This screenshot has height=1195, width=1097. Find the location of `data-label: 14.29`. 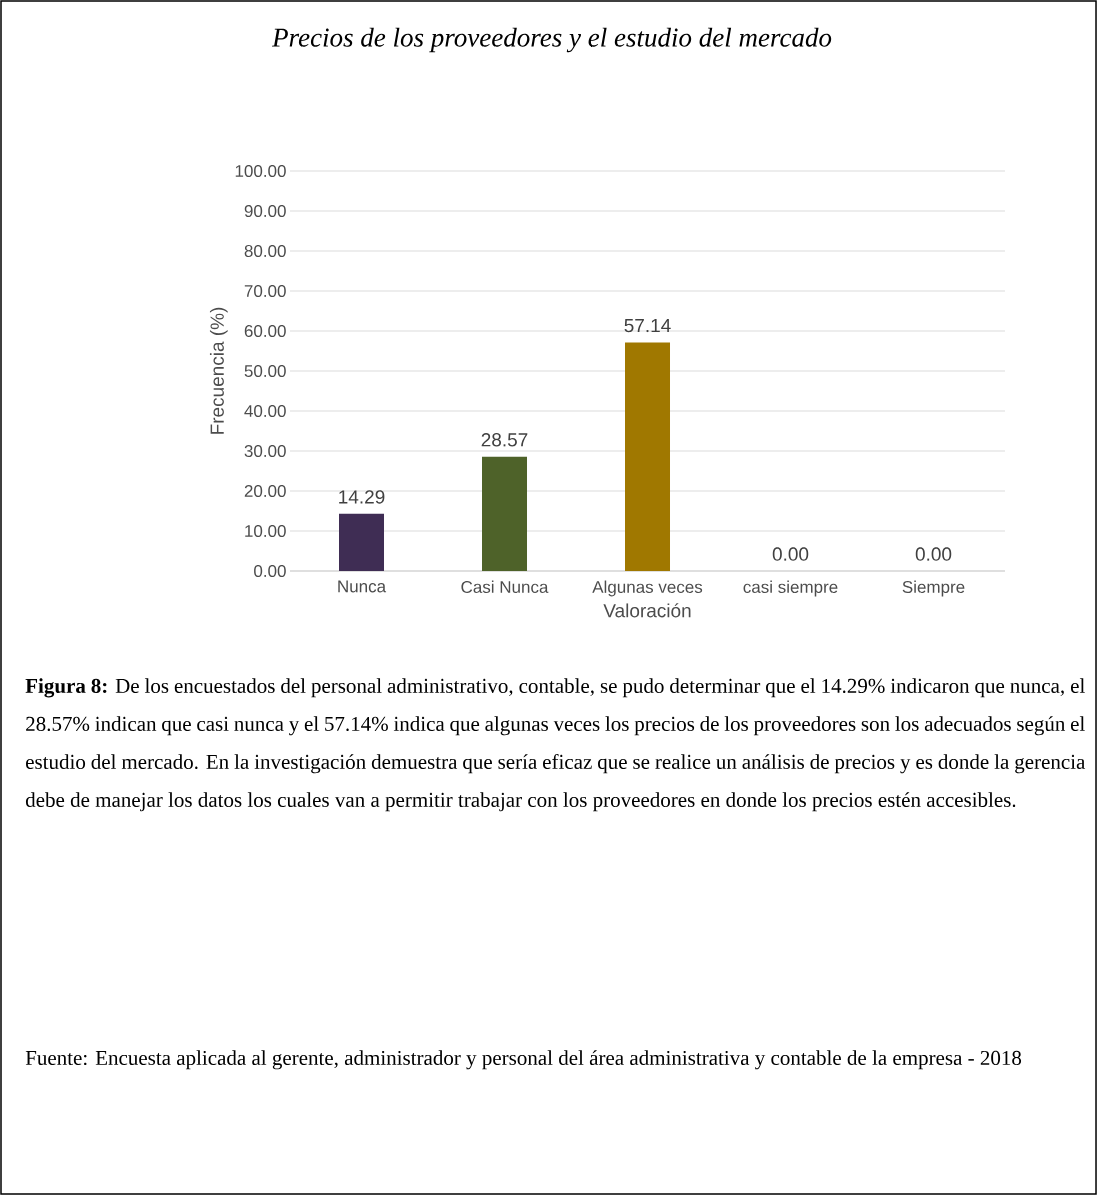

data-label: 14.29 is located at coordinates (362, 497).